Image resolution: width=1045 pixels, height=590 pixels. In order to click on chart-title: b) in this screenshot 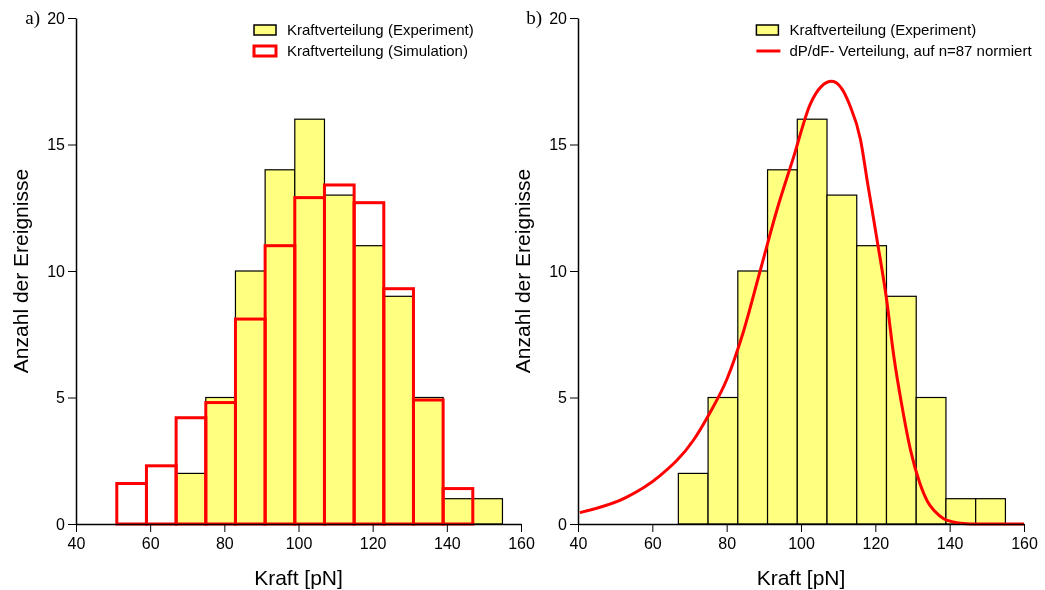, I will do `click(534, 18)`.